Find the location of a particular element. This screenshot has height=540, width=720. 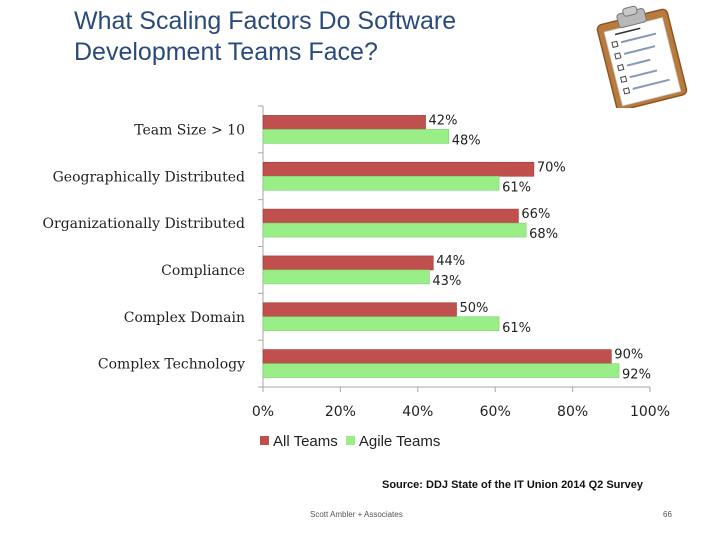

legend-swatch-all-teams is located at coordinates (264, 440).